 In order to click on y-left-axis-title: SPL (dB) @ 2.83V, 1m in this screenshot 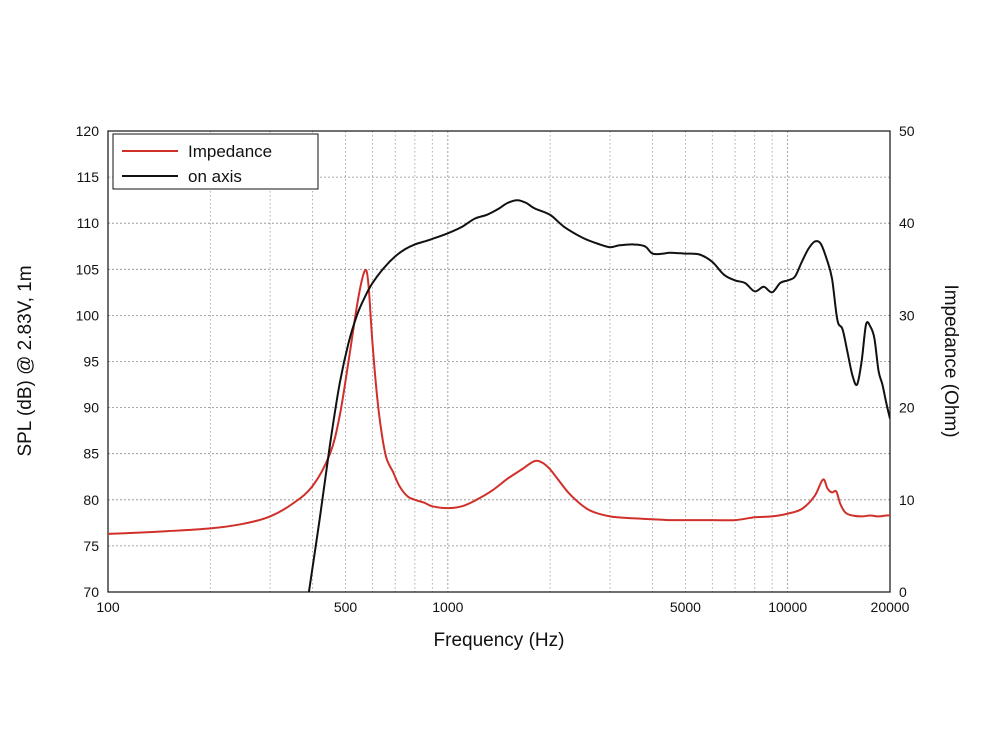, I will do `click(25, 360)`.